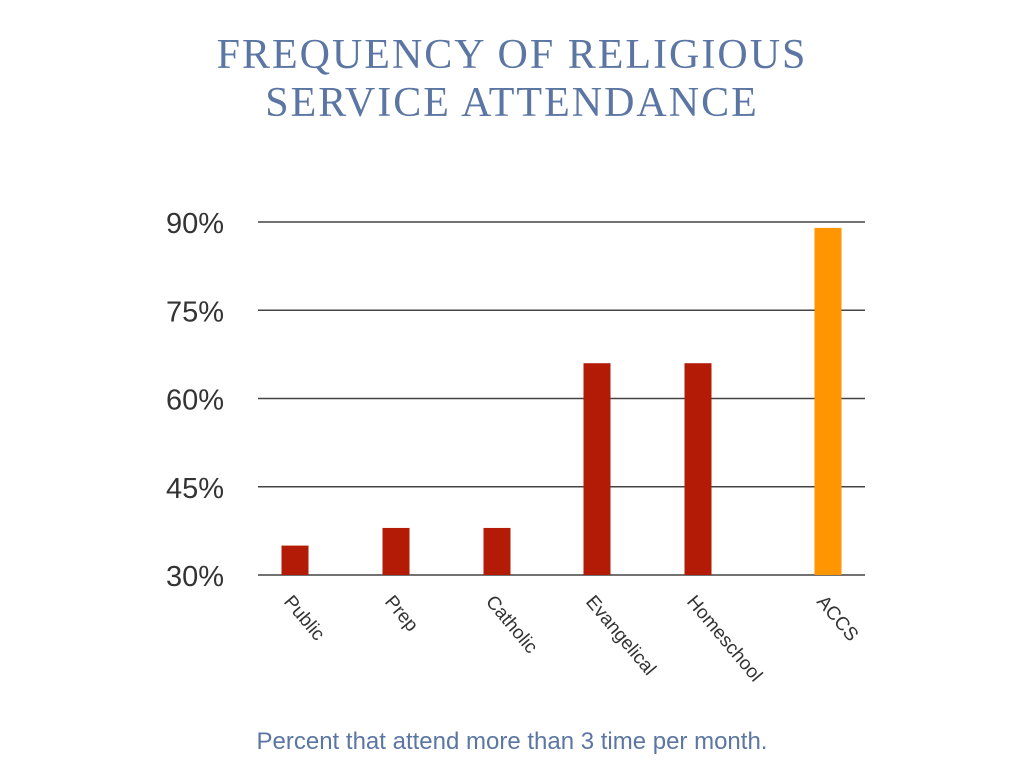 The height and width of the screenshot is (768, 1024). Describe the element at coordinates (396, 551) in the screenshot. I see `bar-prep` at that location.